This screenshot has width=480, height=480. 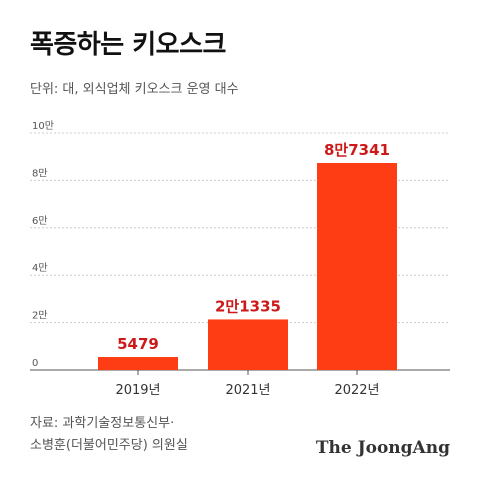 What do you see at coordinates (43, 126) in the screenshot?
I see `y-tick-label: 10만` at bounding box center [43, 126].